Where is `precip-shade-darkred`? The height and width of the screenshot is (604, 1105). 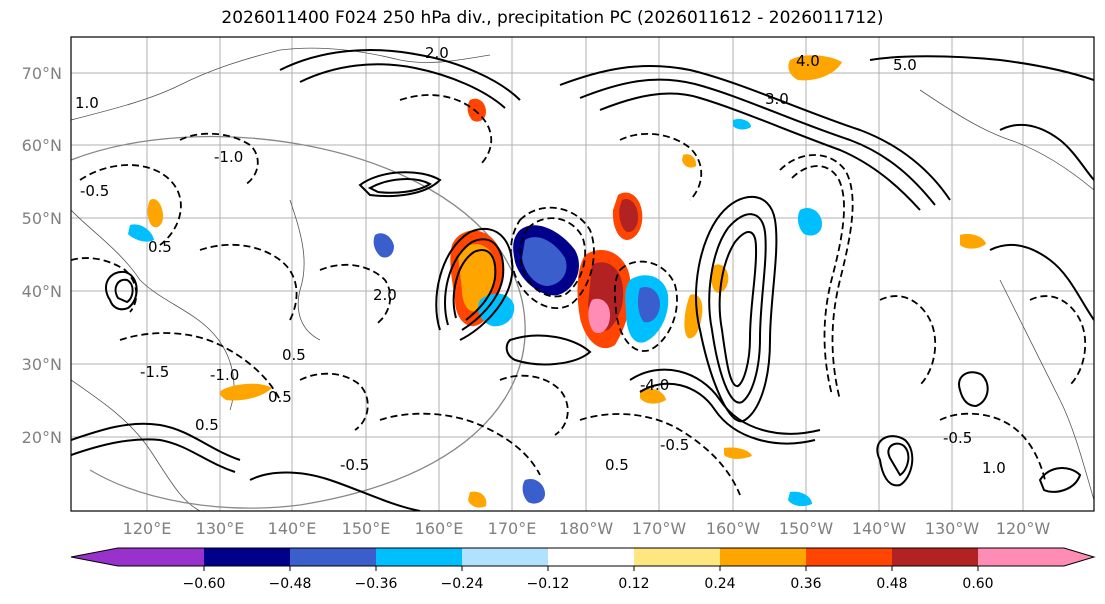 precip-shade-darkred is located at coordinates (629, 215).